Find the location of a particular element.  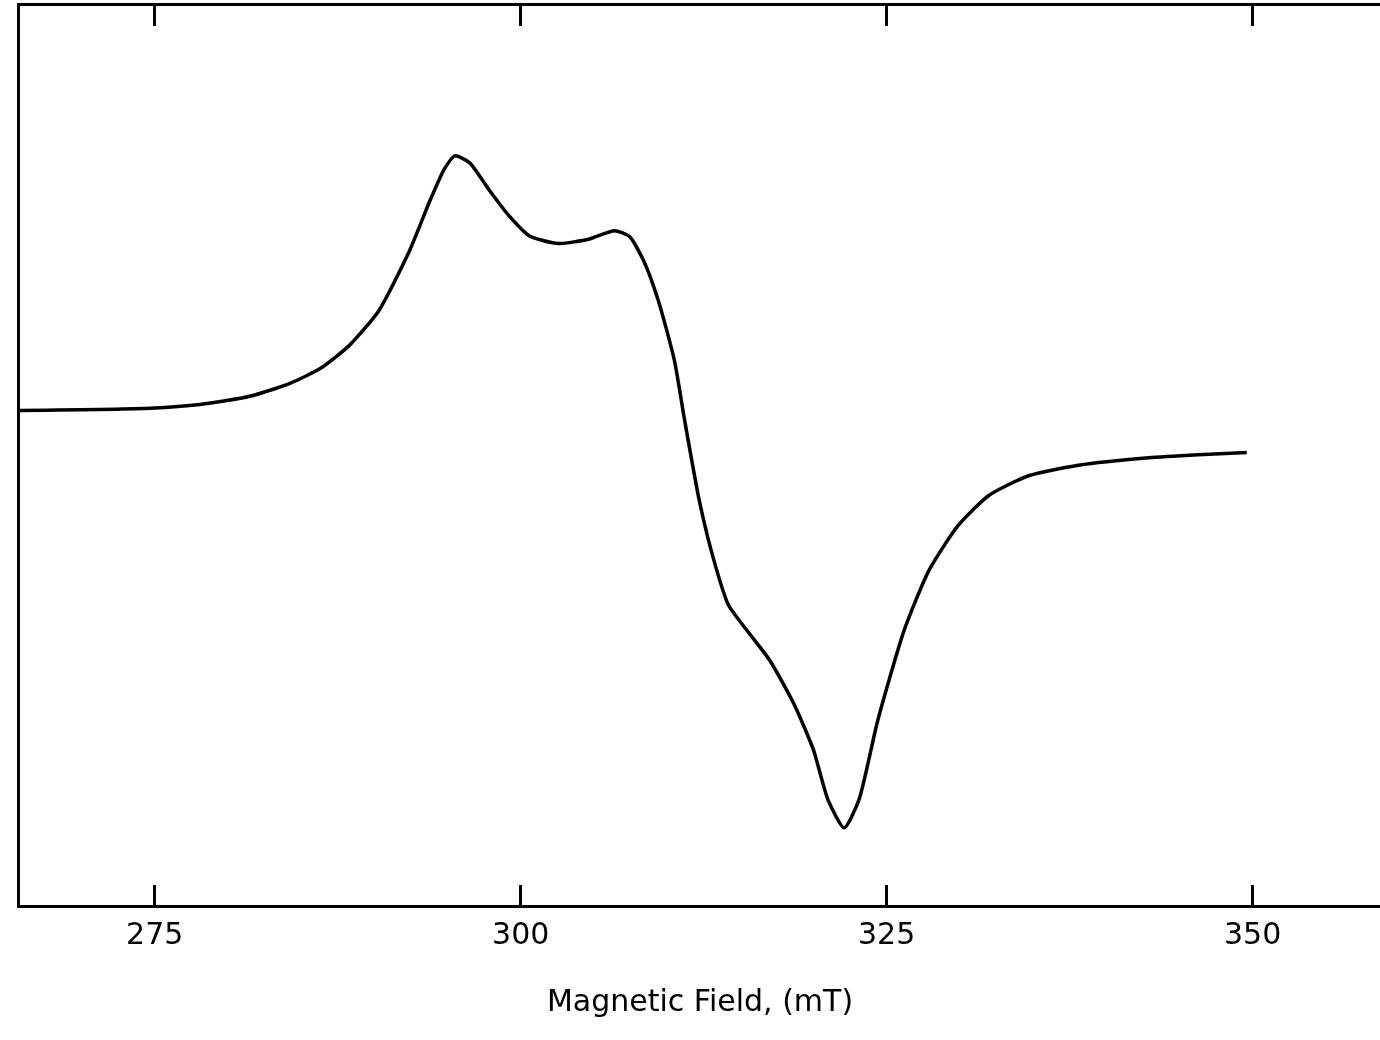

x-axis-title: Magnetic Field, (mT) is located at coordinates (700, 1000).